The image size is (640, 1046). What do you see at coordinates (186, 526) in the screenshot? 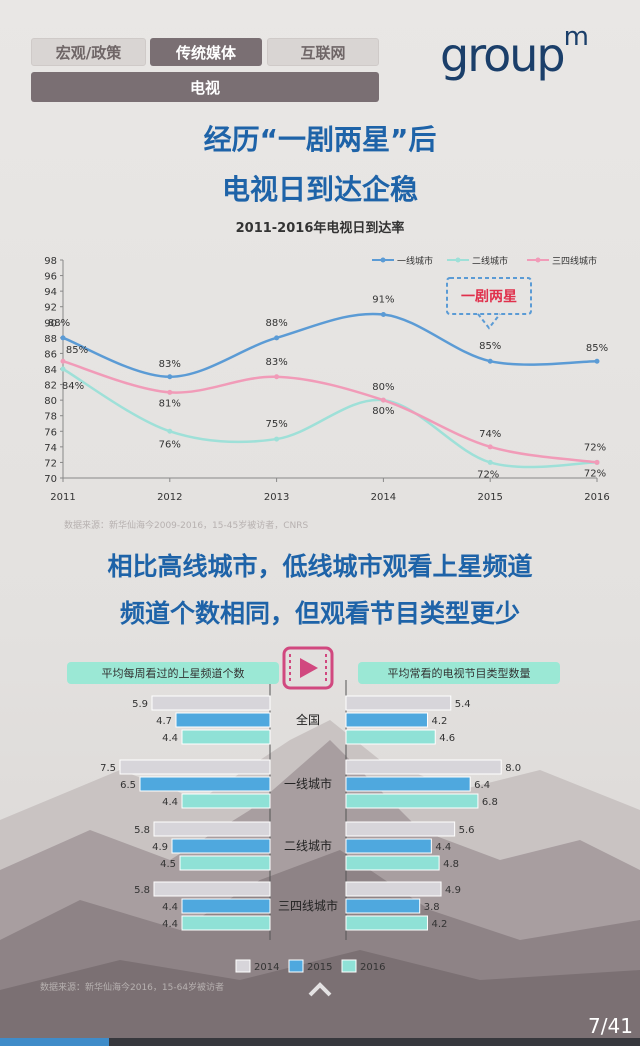
I see `source-note-1: 数据来源：新华仙海今2009-2016，15-45岁被访者，CNRS` at bounding box center [186, 526].